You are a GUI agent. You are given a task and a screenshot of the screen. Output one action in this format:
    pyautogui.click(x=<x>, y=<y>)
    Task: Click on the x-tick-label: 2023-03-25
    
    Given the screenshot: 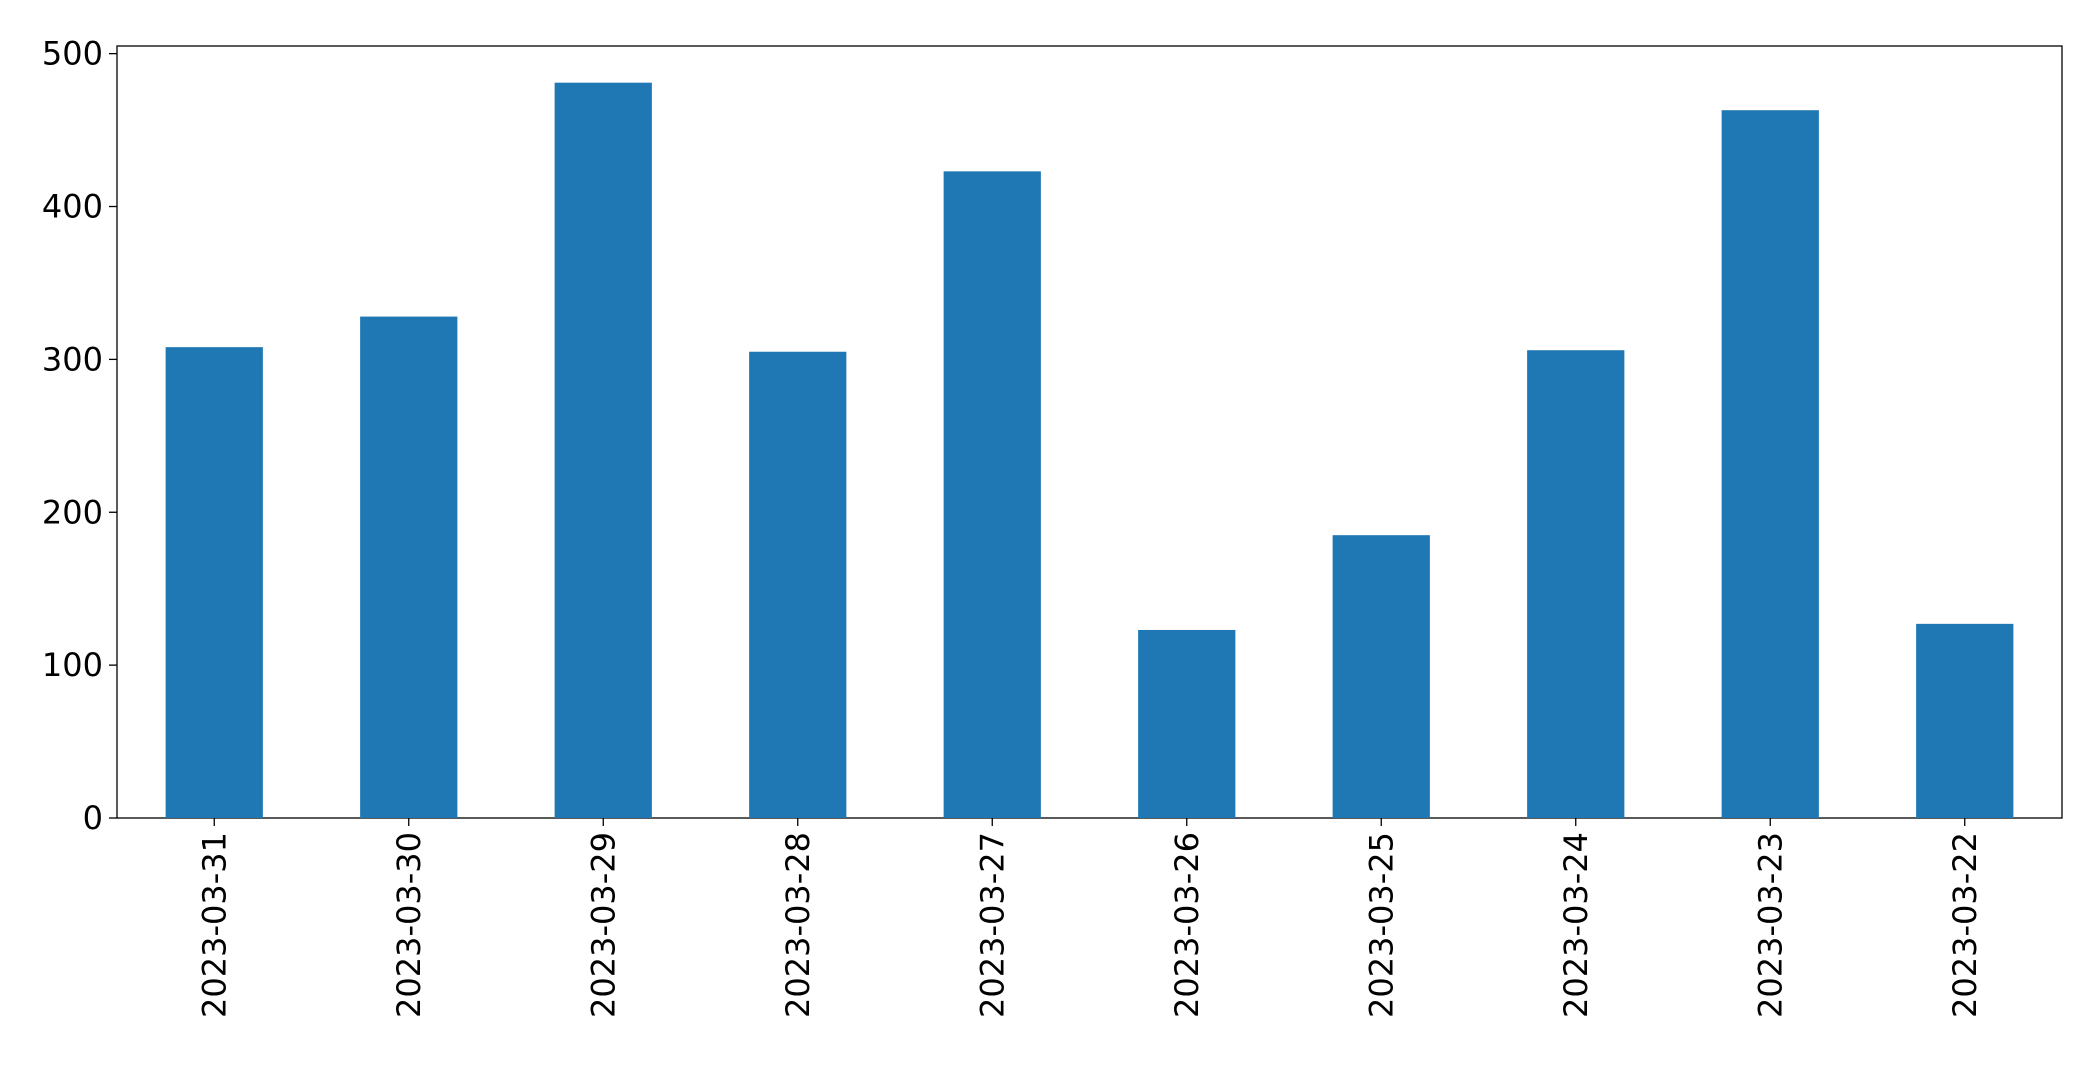 What is the action you would take?
    pyautogui.click(x=1381, y=925)
    